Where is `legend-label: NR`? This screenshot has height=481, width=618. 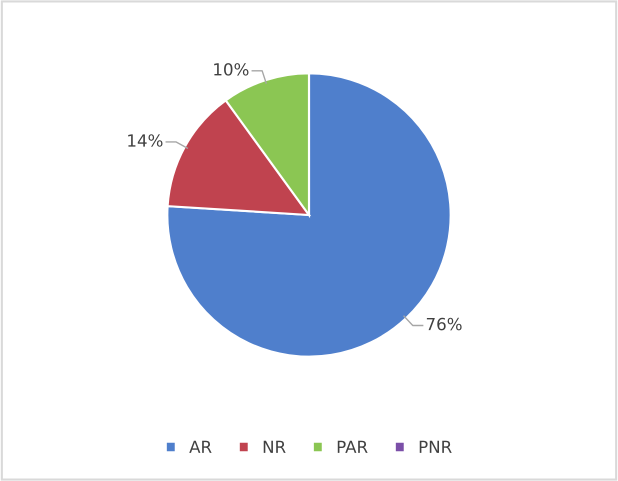 legend-label: NR is located at coordinates (275, 446).